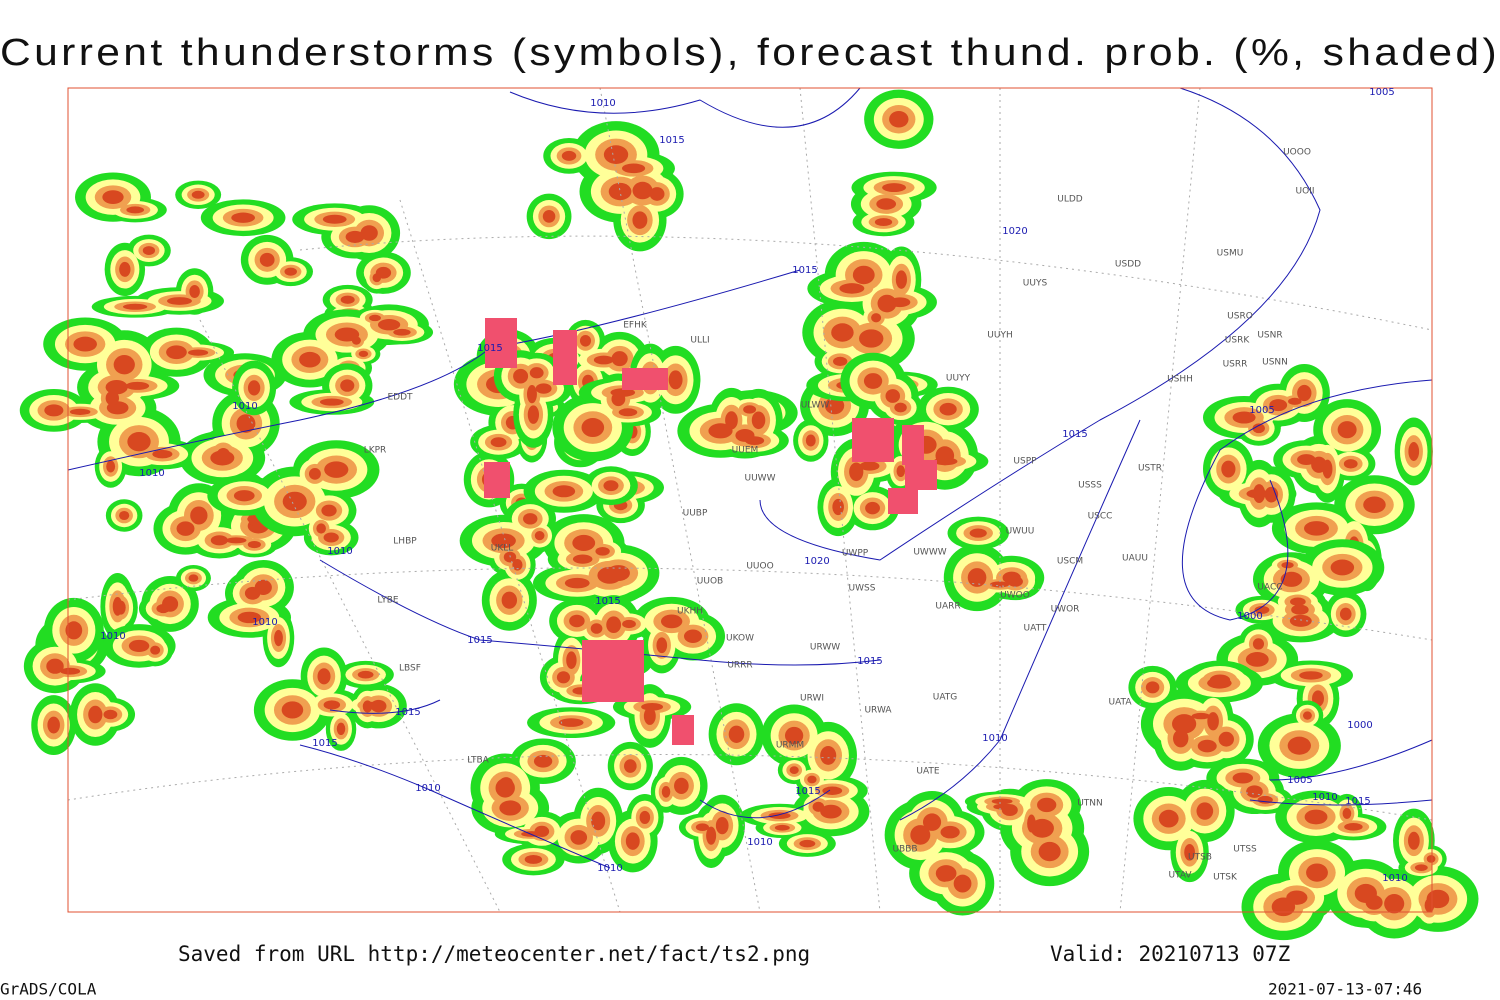 The width and height of the screenshot is (1500, 1000). Describe the element at coordinates (1297, 153) in the screenshot. I see `station-label: UOOO` at that location.